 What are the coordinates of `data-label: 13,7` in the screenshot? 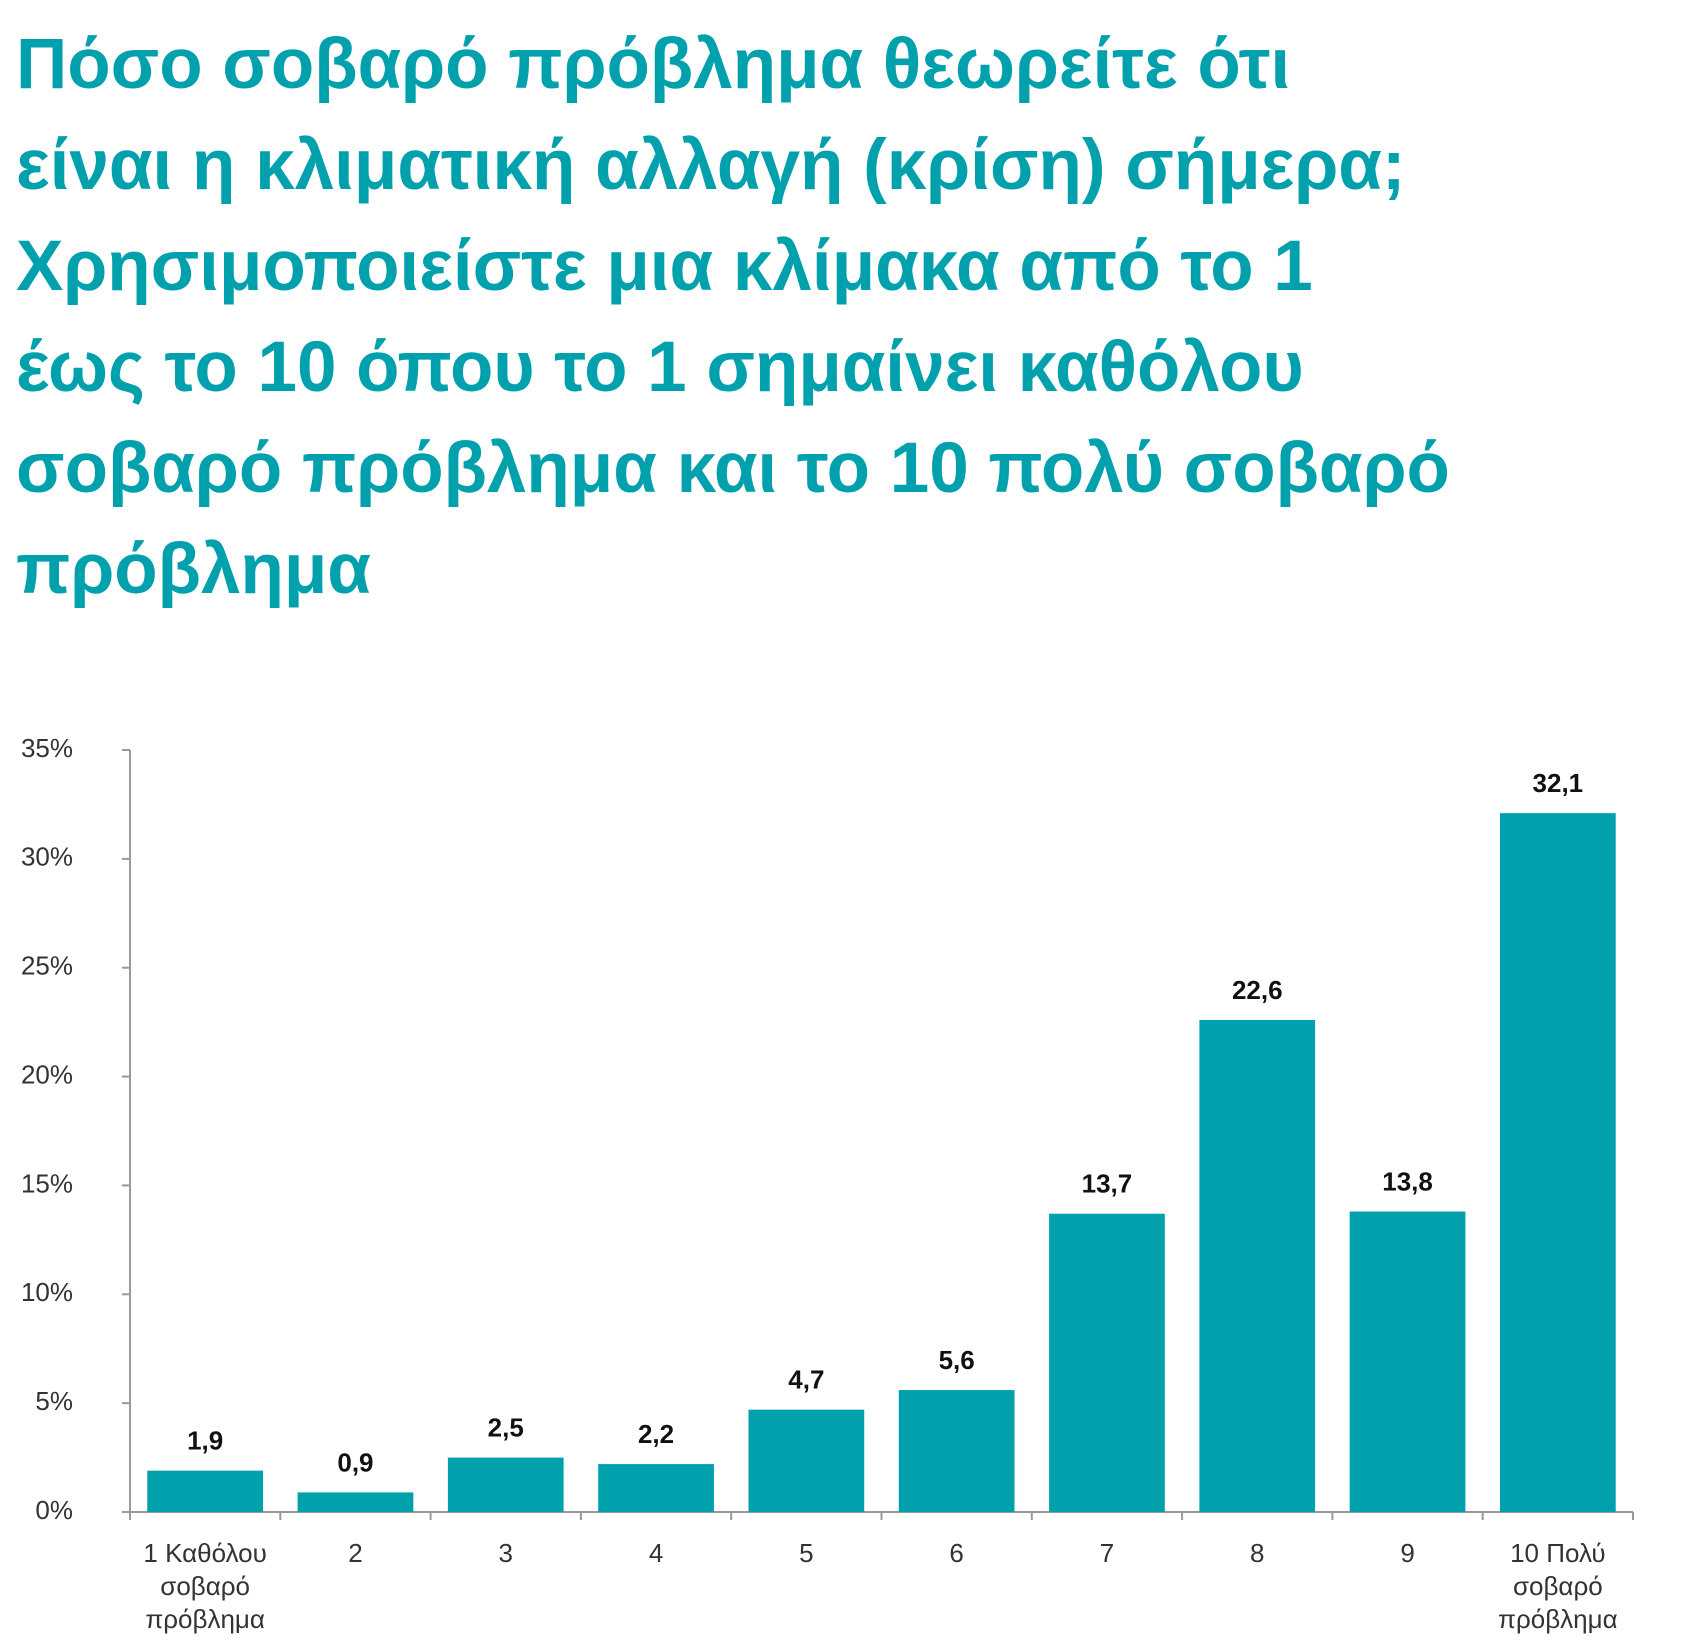 It's located at (1107, 1184).